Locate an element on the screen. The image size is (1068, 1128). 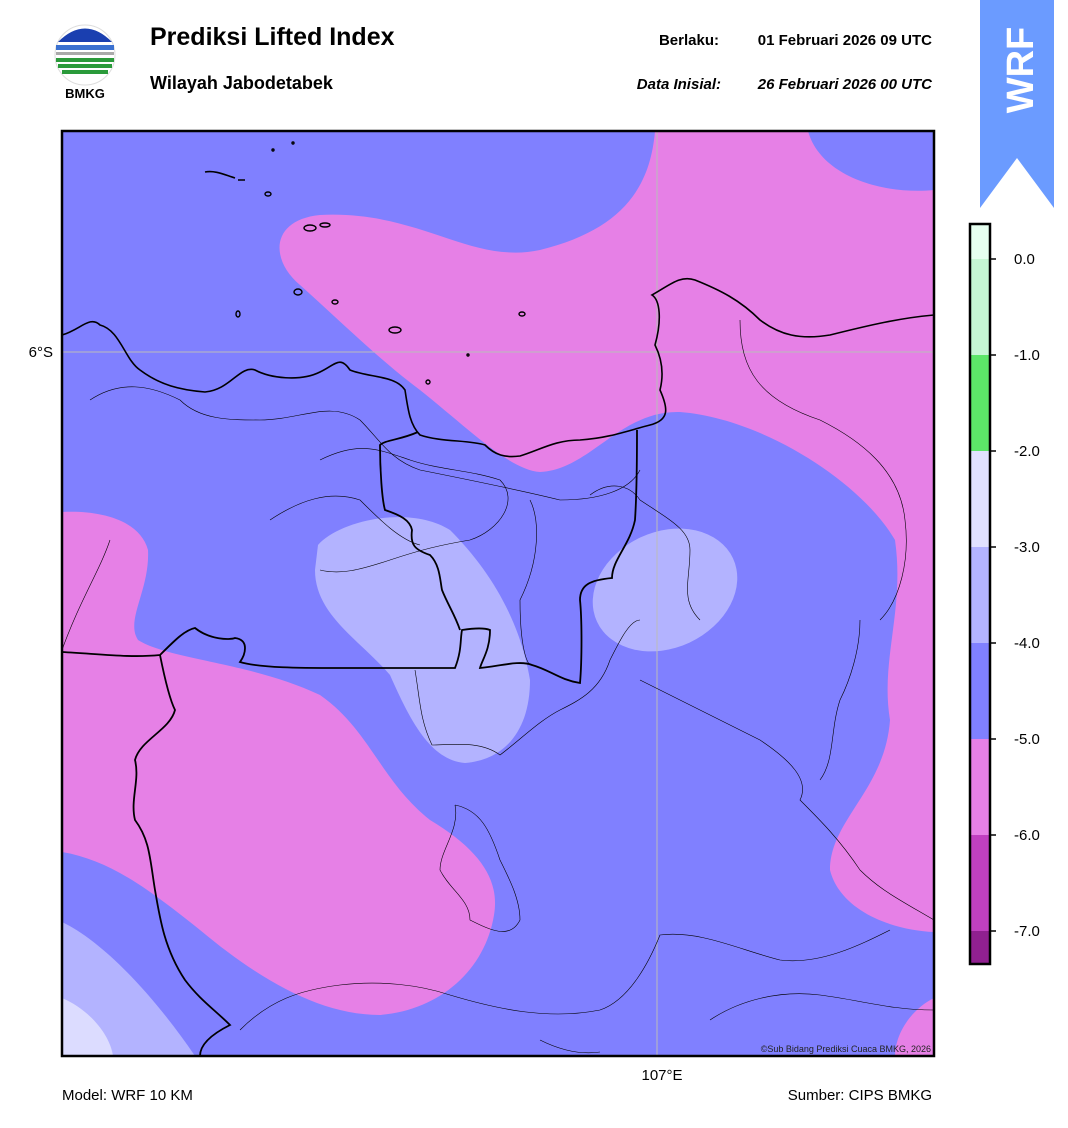
banner is located at coordinates (1017, 104).